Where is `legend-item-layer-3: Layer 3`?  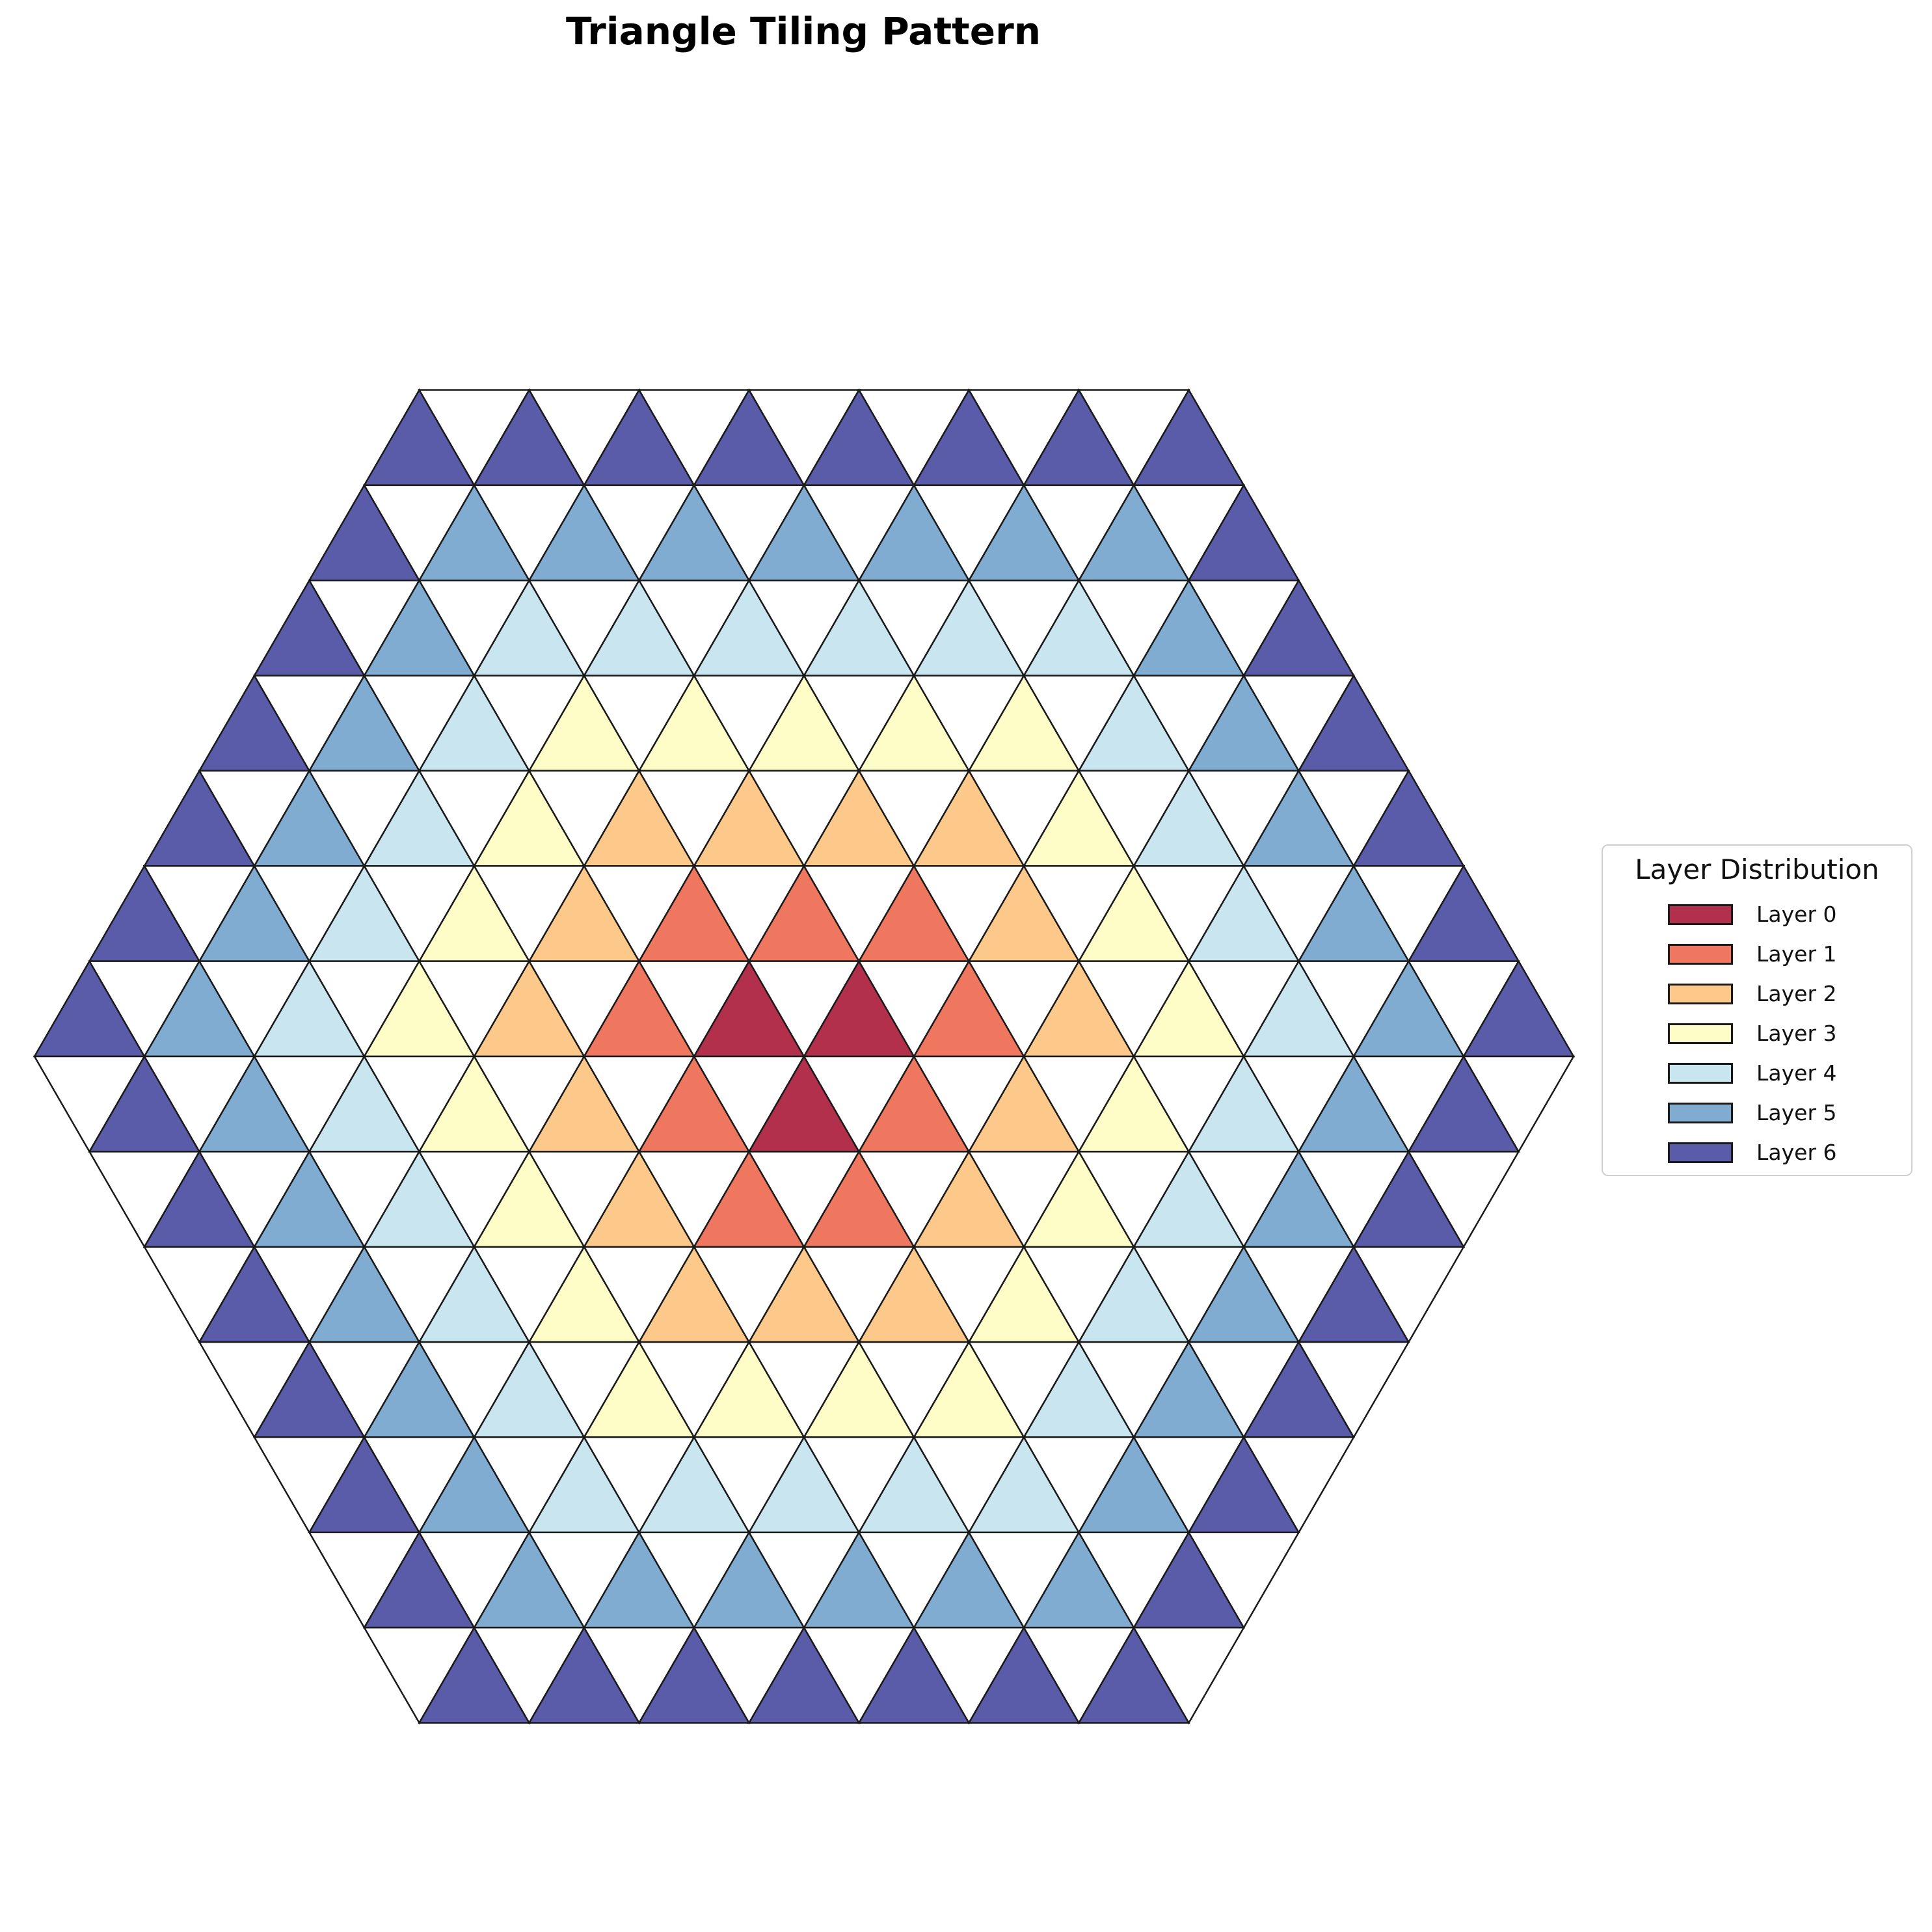 legend-item-layer-3: Layer 3 is located at coordinates (1757, 1033).